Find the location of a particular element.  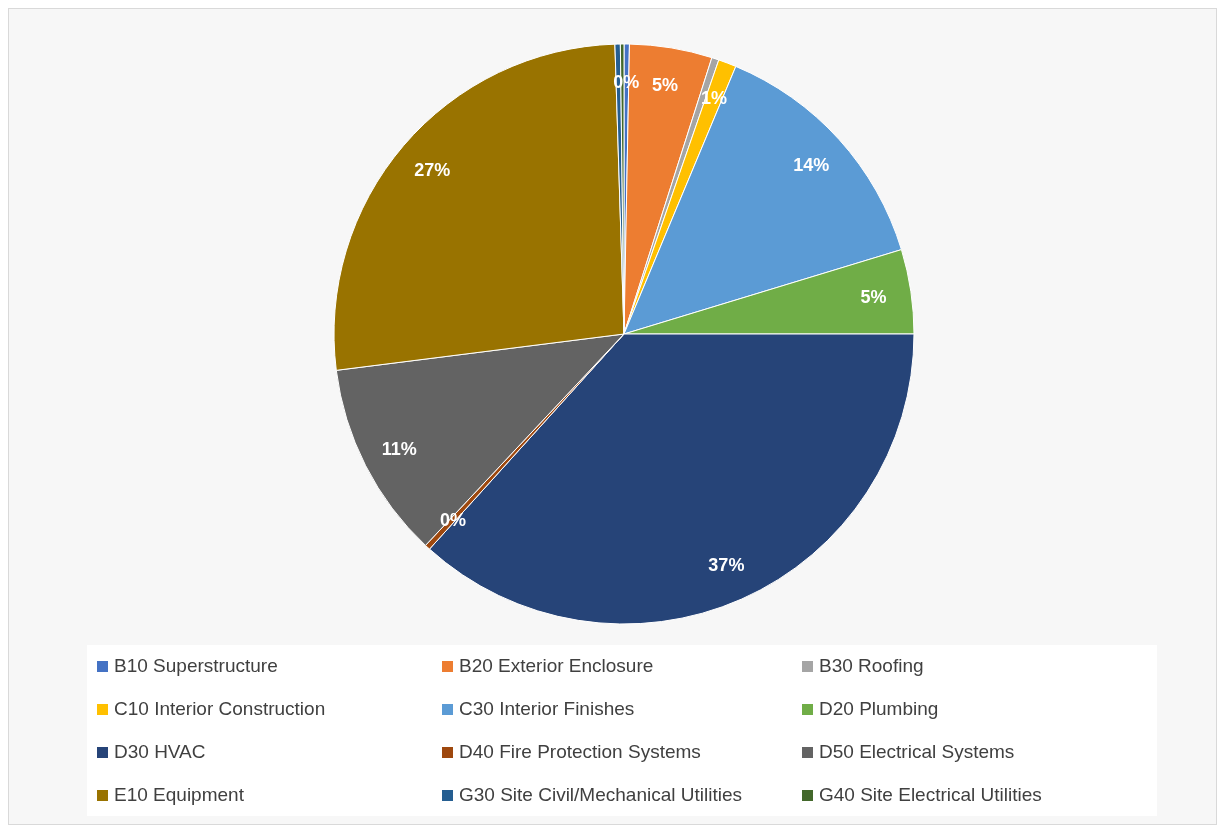

legend-label: D40 Fire Protection Systems is located at coordinates (580, 752).